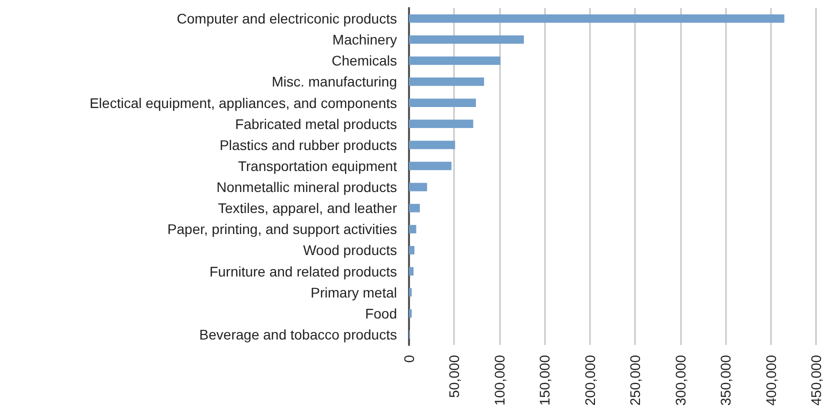 Image resolution: width=825 pixels, height=415 pixels. I want to click on x-tick-label: 100,000, so click(499, 380).